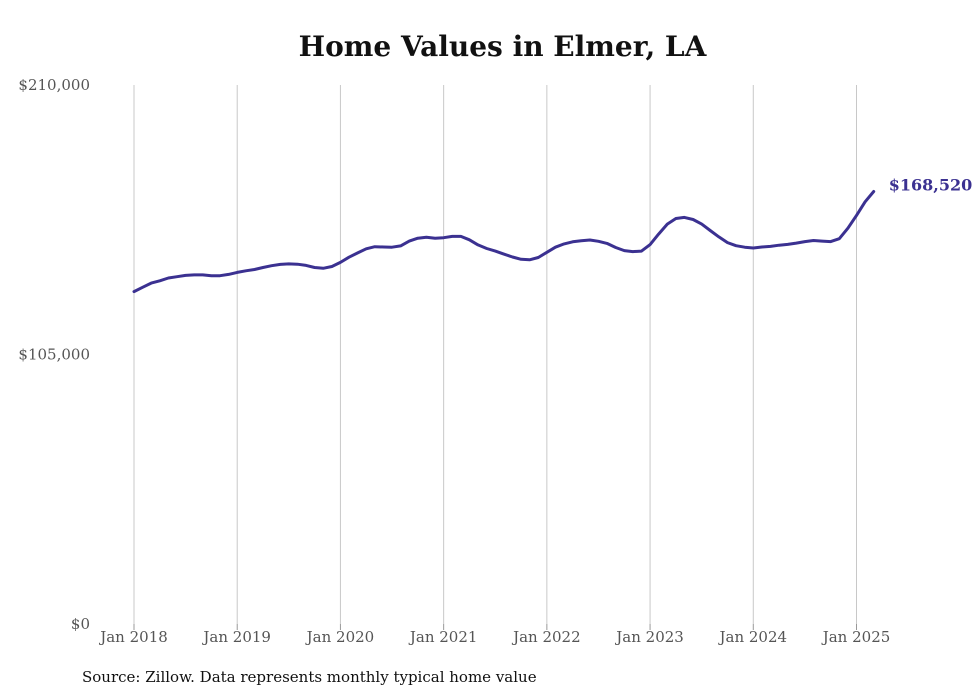 The width and height of the screenshot is (980, 699). I want to click on x-tick-label: Jan 2025, so click(856, 637).